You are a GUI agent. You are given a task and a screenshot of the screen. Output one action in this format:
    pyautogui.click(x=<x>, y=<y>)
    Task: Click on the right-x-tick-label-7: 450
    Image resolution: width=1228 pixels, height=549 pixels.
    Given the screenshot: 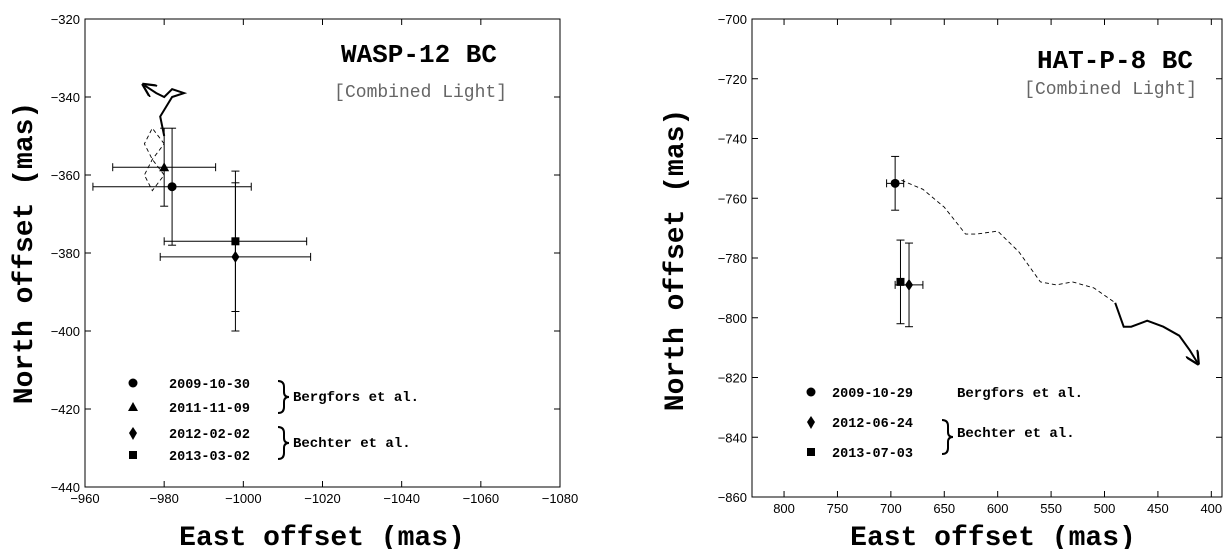 What is the action you would take?
    pyautogui.click(x=1158, y=508)
    